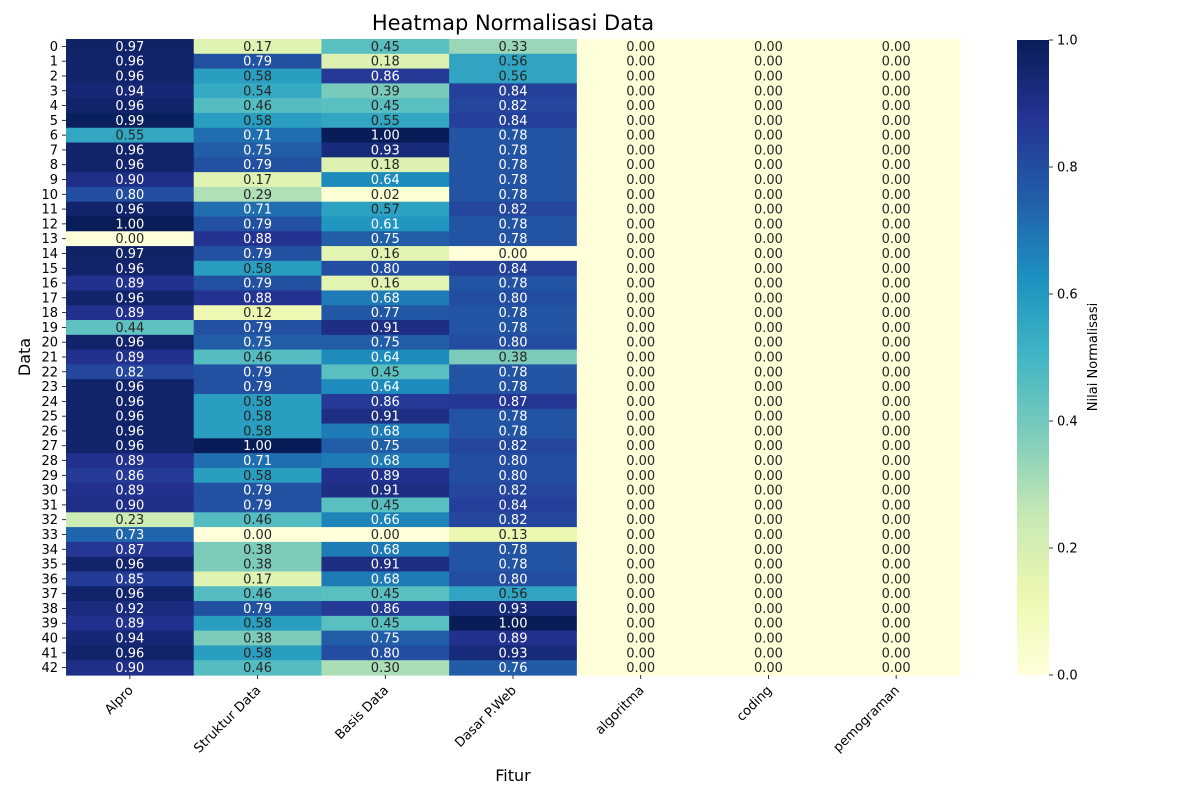 This screenshot has height=800, width=1200. I want to click on cell-value-label: 0.45, so click(385, 106).